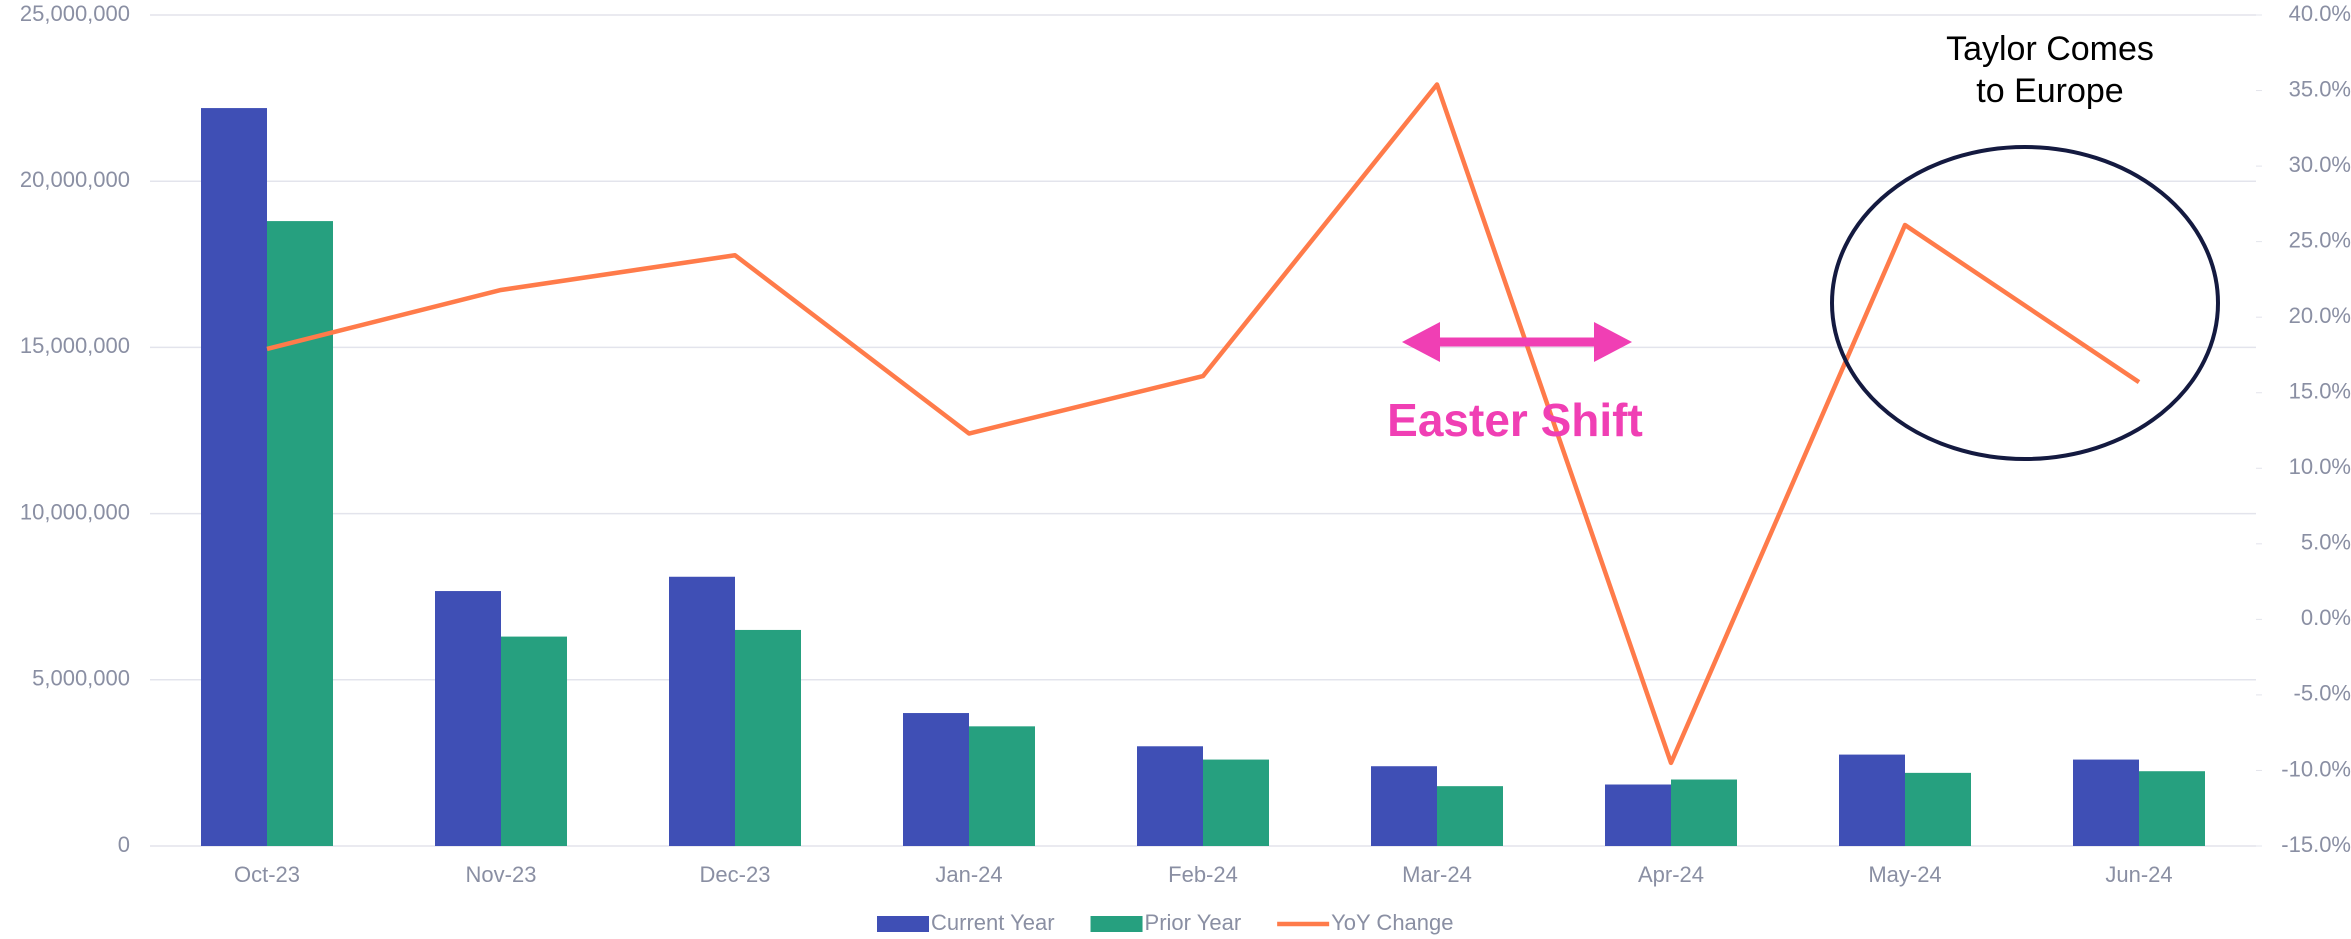  Describe the element at coordinates (2320, 391) in the screenshot. I see `y2-tick-label: 15.0%` at that location.